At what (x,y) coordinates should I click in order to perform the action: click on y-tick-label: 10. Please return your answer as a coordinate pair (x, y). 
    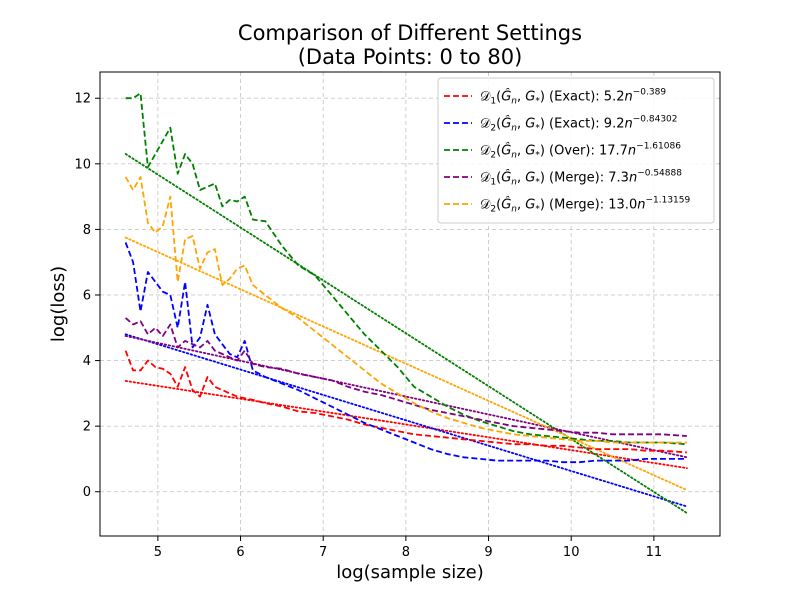
    Looking at the image, I should click on (82, 164).